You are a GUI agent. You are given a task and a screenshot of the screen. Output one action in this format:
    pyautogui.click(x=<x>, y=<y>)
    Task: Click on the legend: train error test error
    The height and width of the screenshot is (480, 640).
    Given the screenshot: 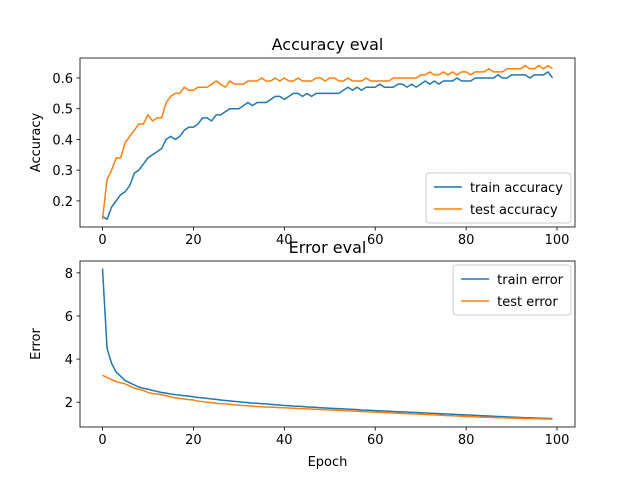 What is the action you would take?
    pyautogui.click(x=512, y=291)
    